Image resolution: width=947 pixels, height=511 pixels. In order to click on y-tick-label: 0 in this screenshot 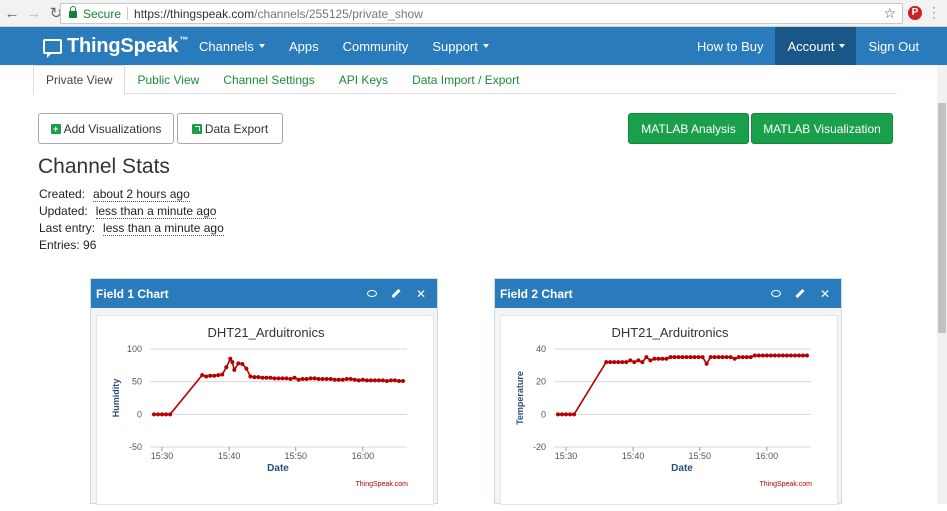, I will do `click(139, 414)`.